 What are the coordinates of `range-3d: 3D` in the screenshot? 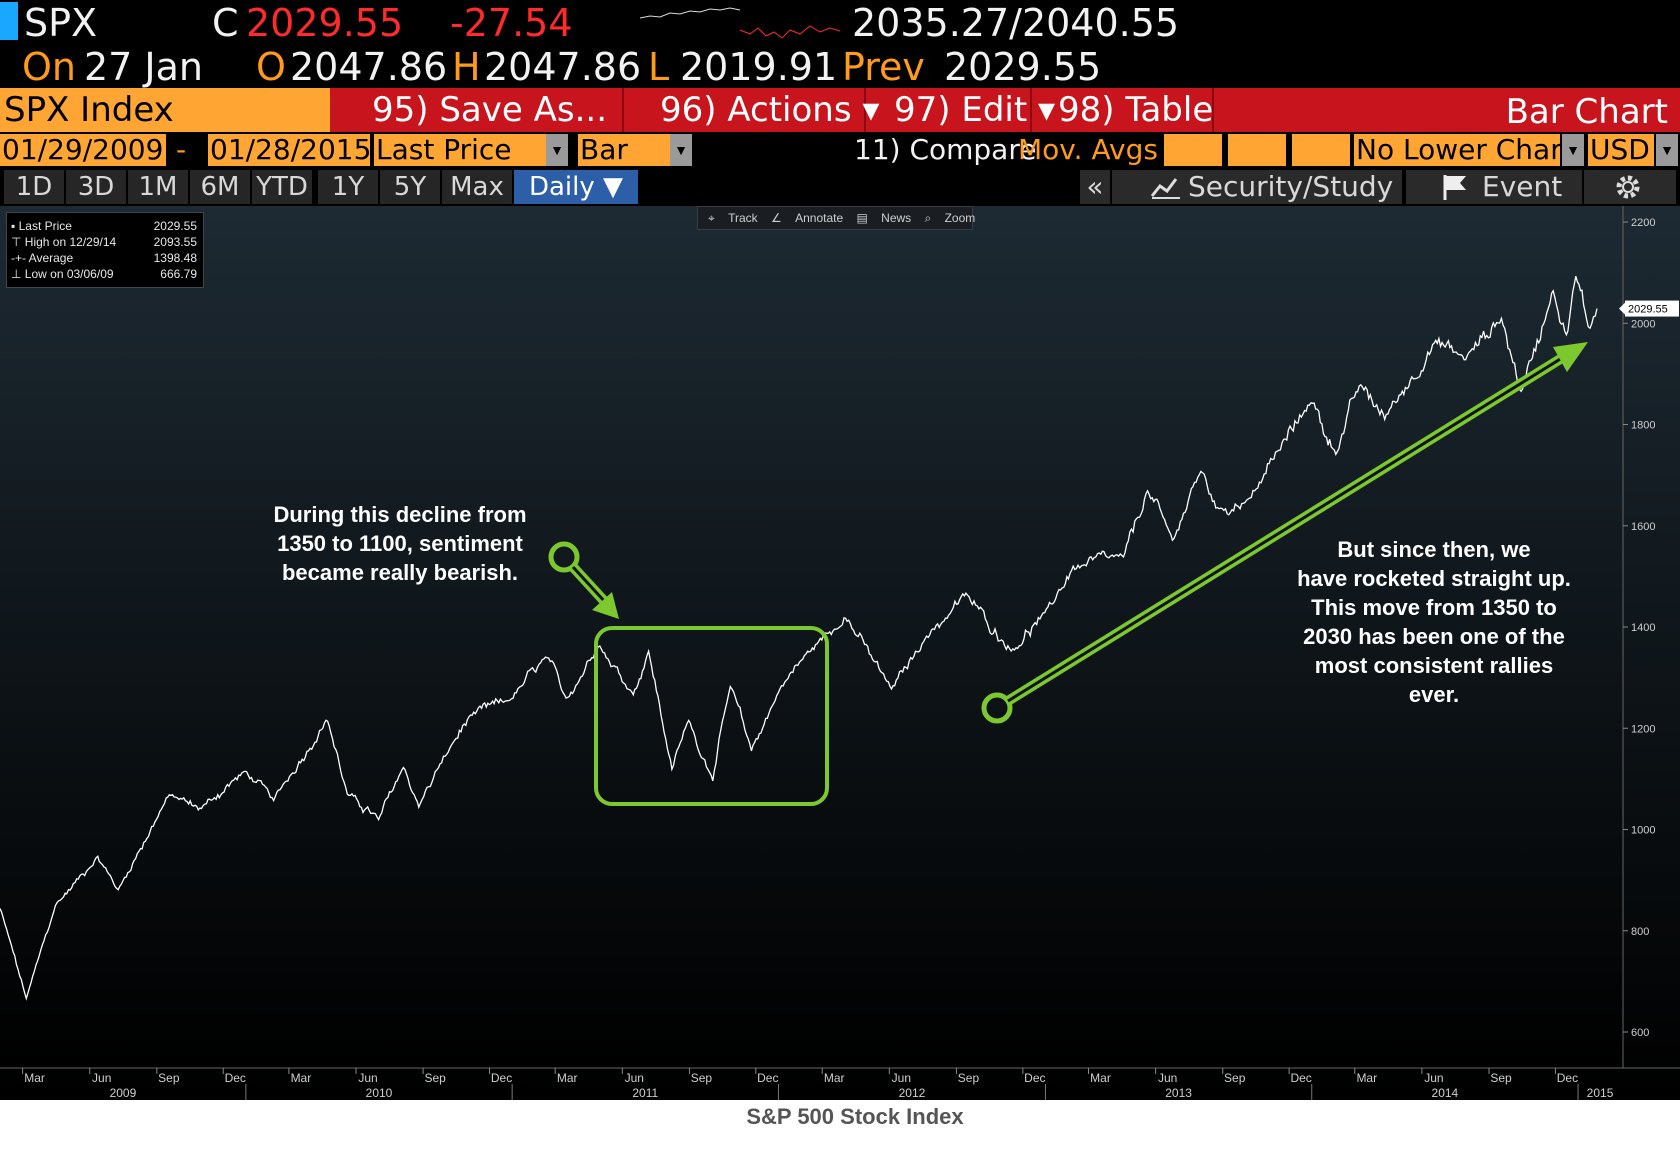 It's located at (96, 187).